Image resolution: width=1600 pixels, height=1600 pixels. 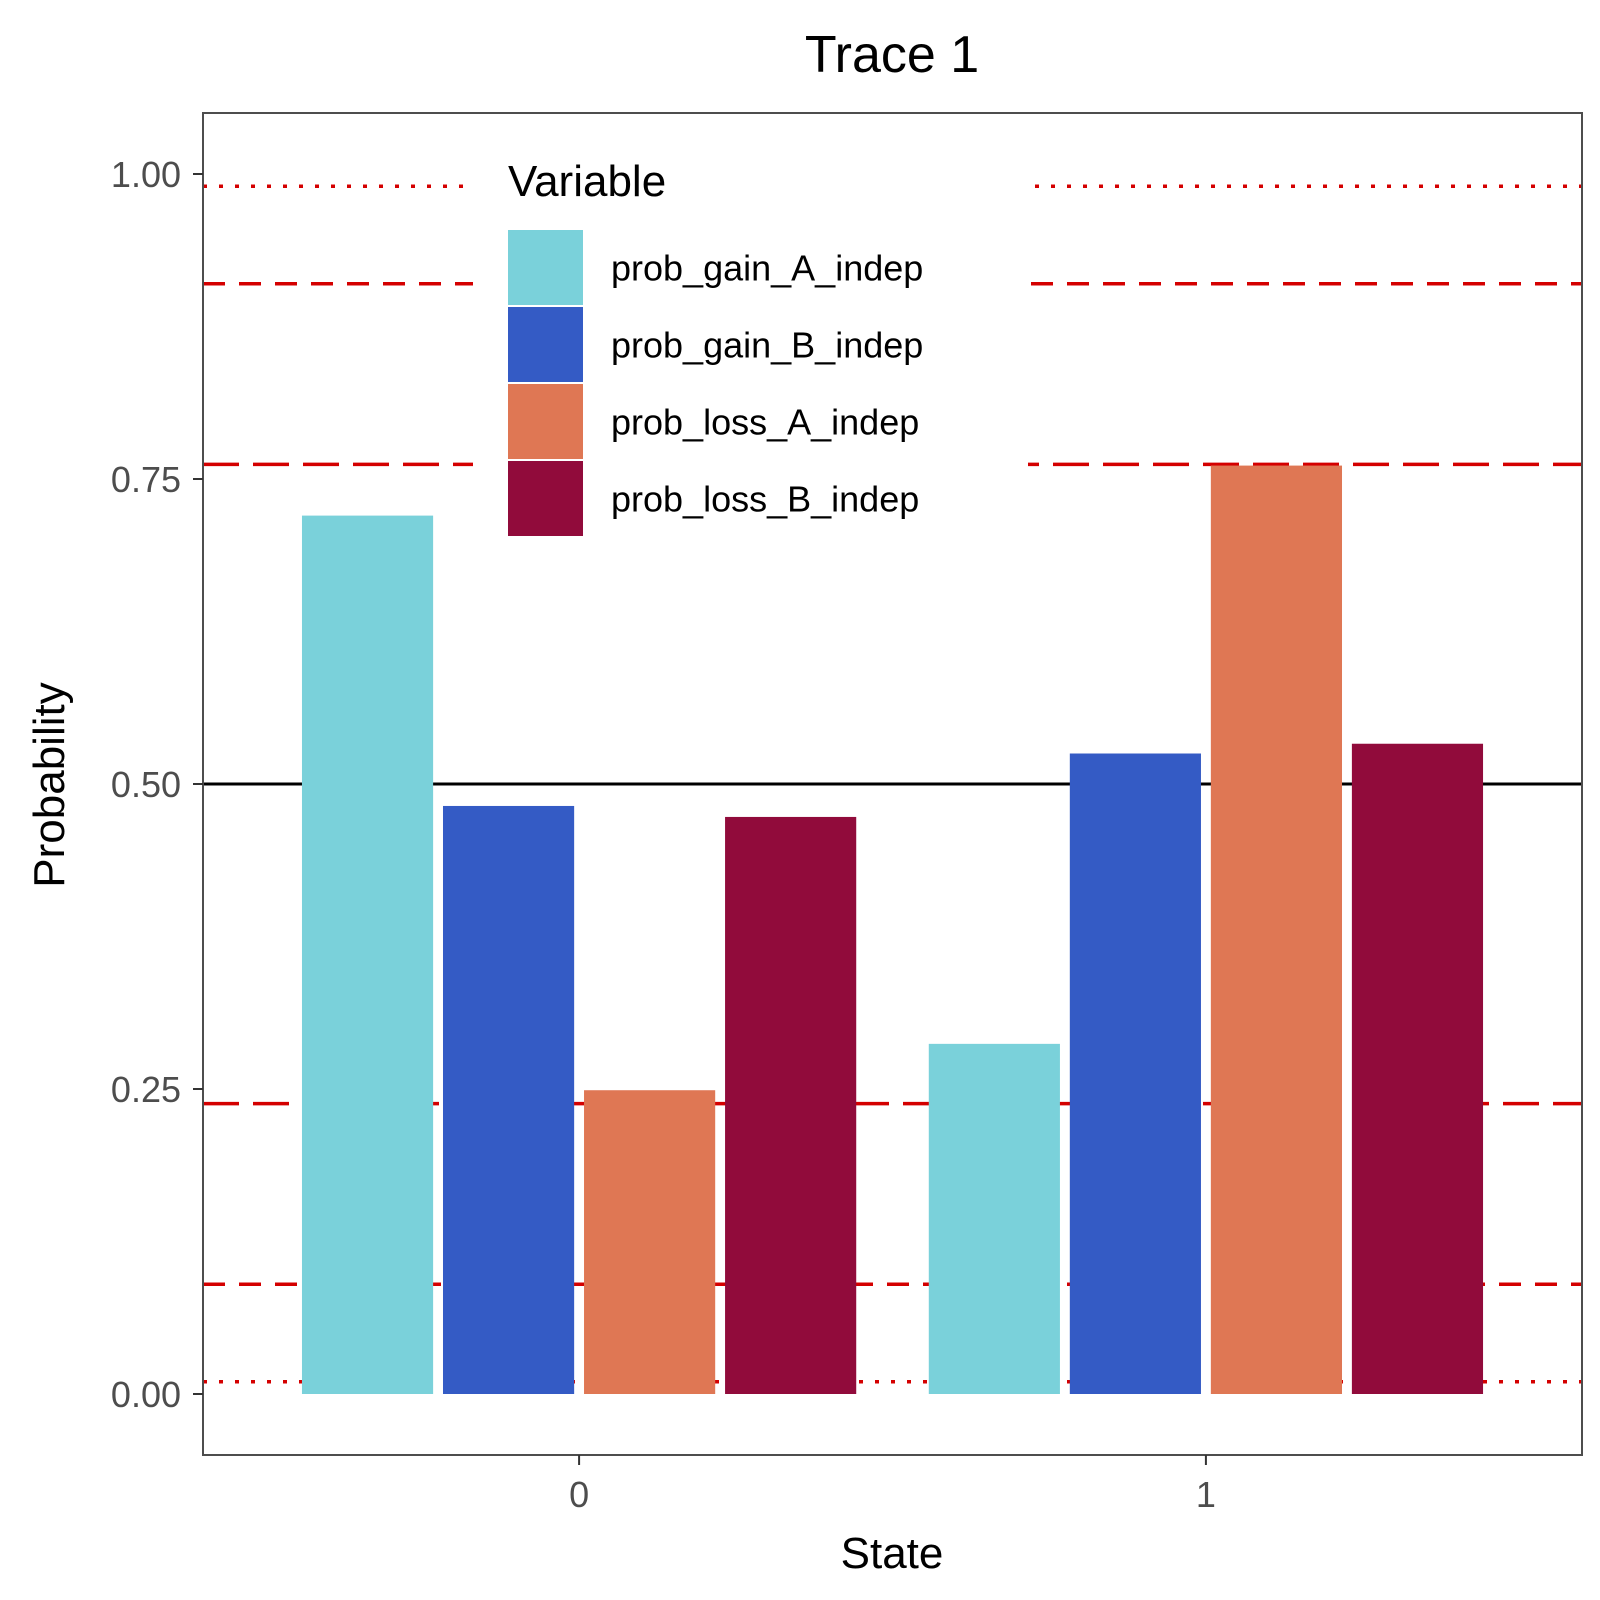 I want to click on y-axis: 0.00 0.25 0.50 0.75 1.00, so click(x=157, y=784).